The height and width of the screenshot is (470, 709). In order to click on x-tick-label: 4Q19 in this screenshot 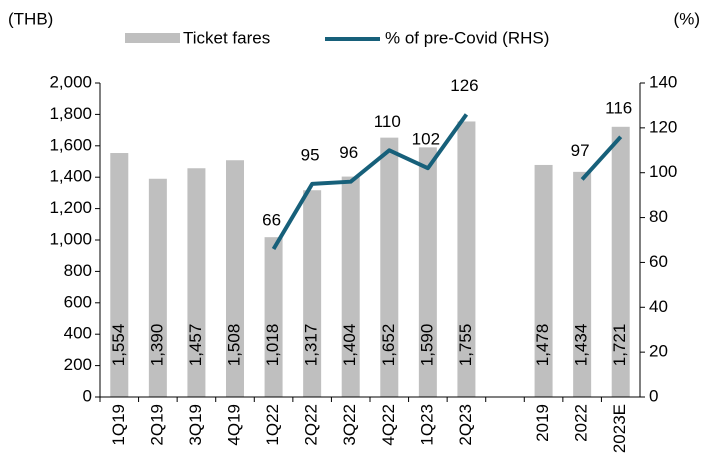, I will do `click(233, 425)`.